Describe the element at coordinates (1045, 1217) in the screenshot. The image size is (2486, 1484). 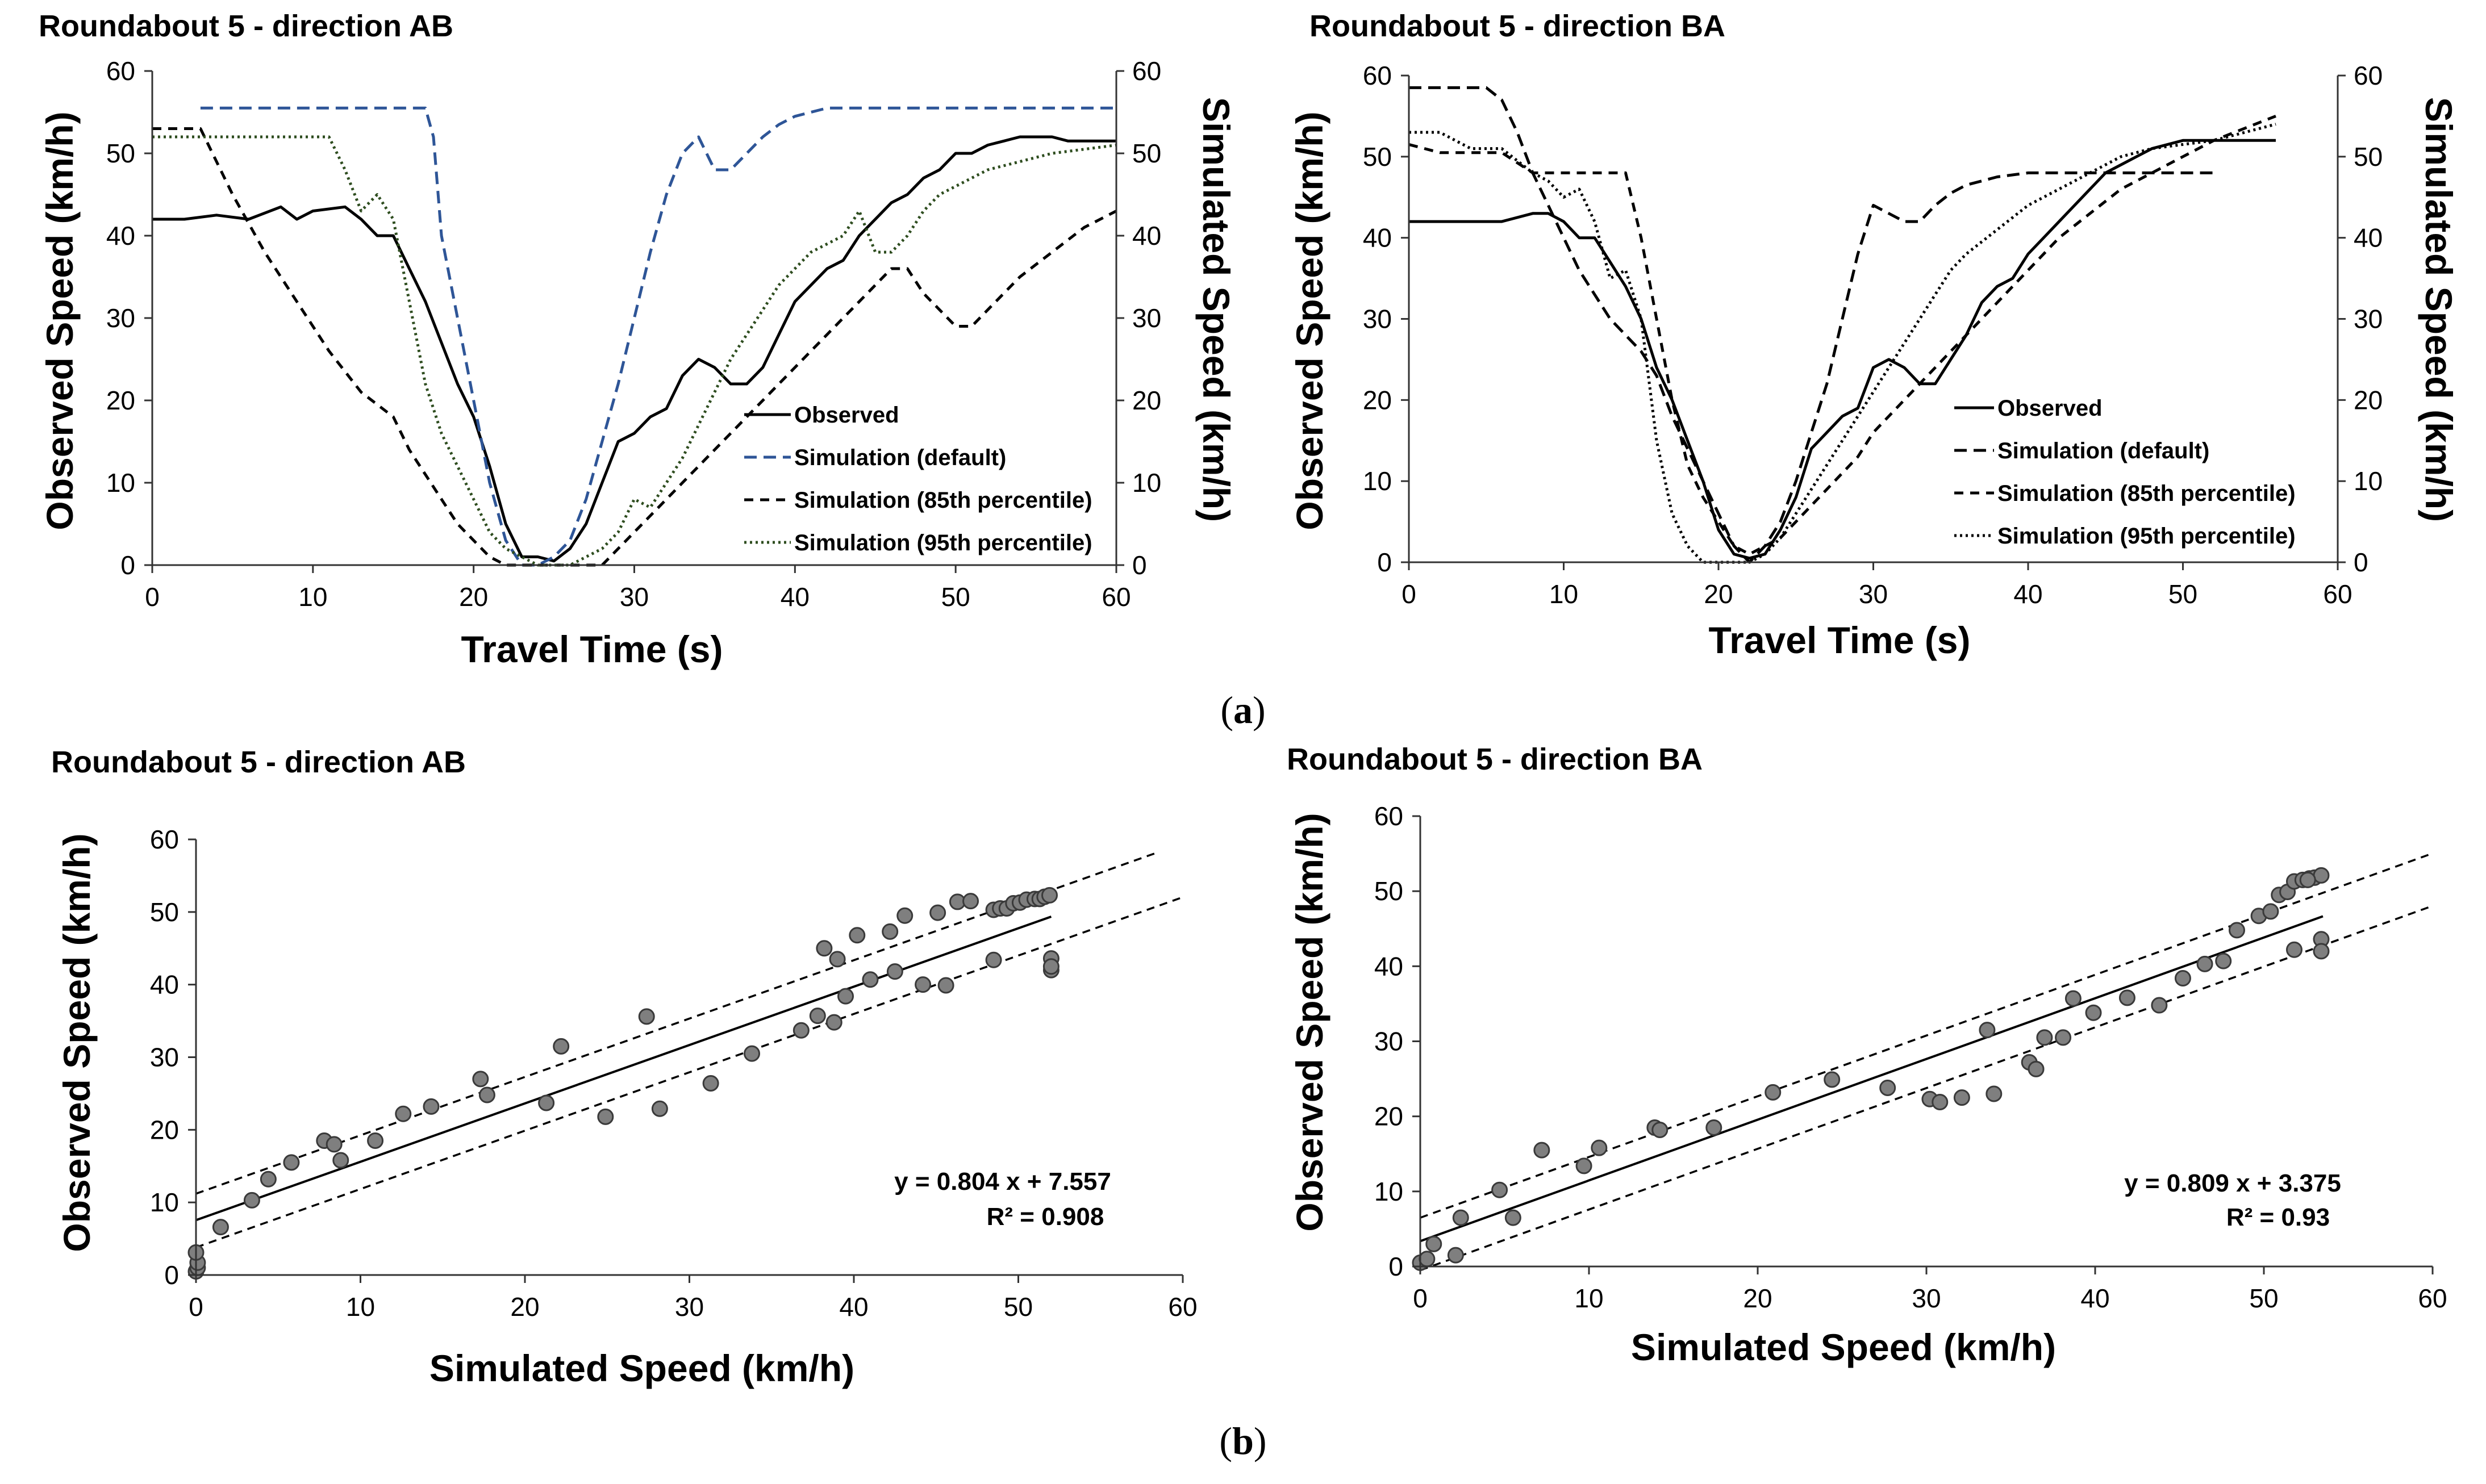
I see `r-squared-label: R² = 0.908` at that location.